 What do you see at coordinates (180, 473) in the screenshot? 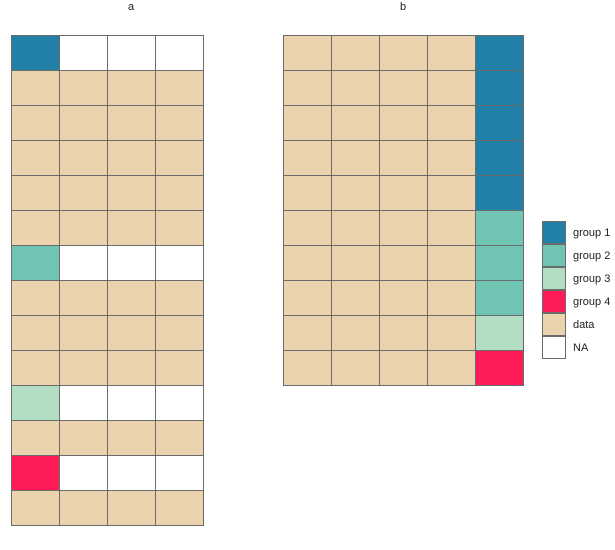
I see `panel-a-cell-r13-c4` at bounding box center [180, 473].